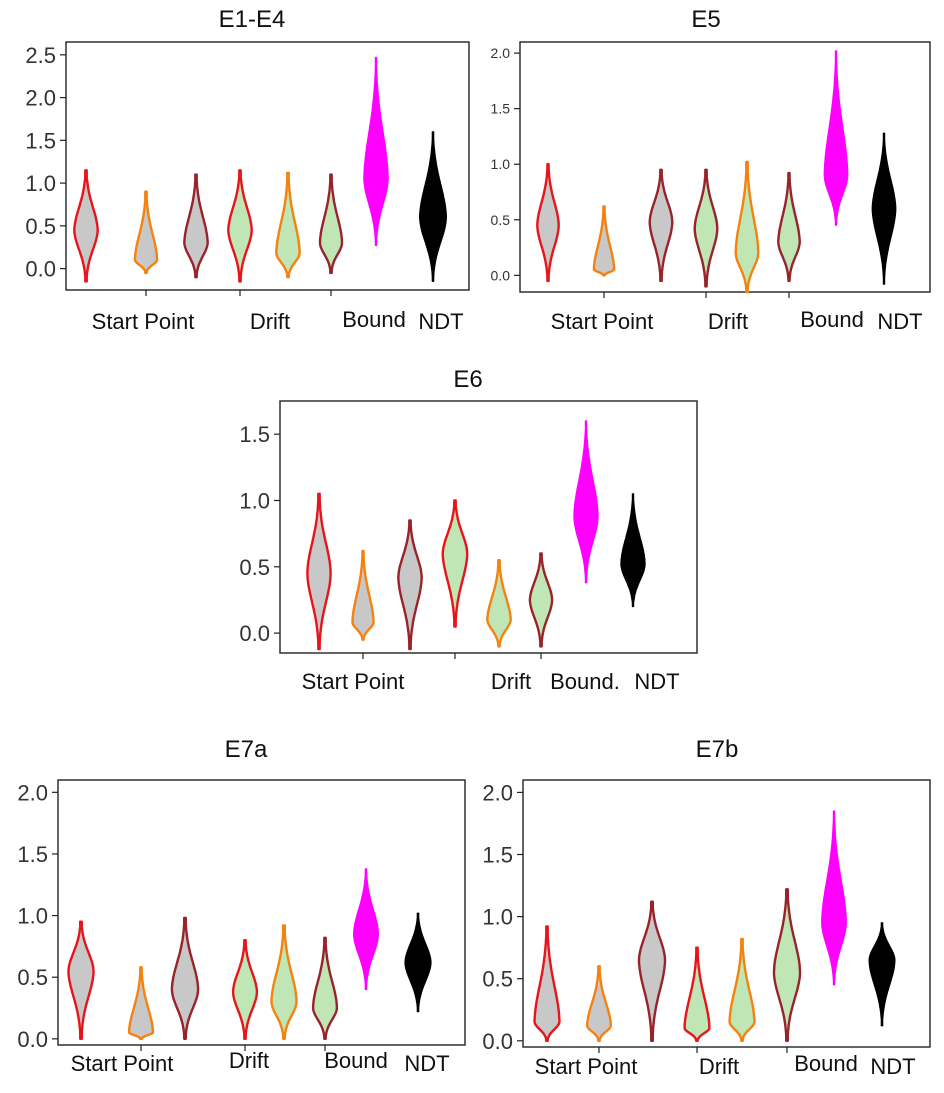  I want to click on panel-title-e1-e4: E1-E4, so click(252, 19).